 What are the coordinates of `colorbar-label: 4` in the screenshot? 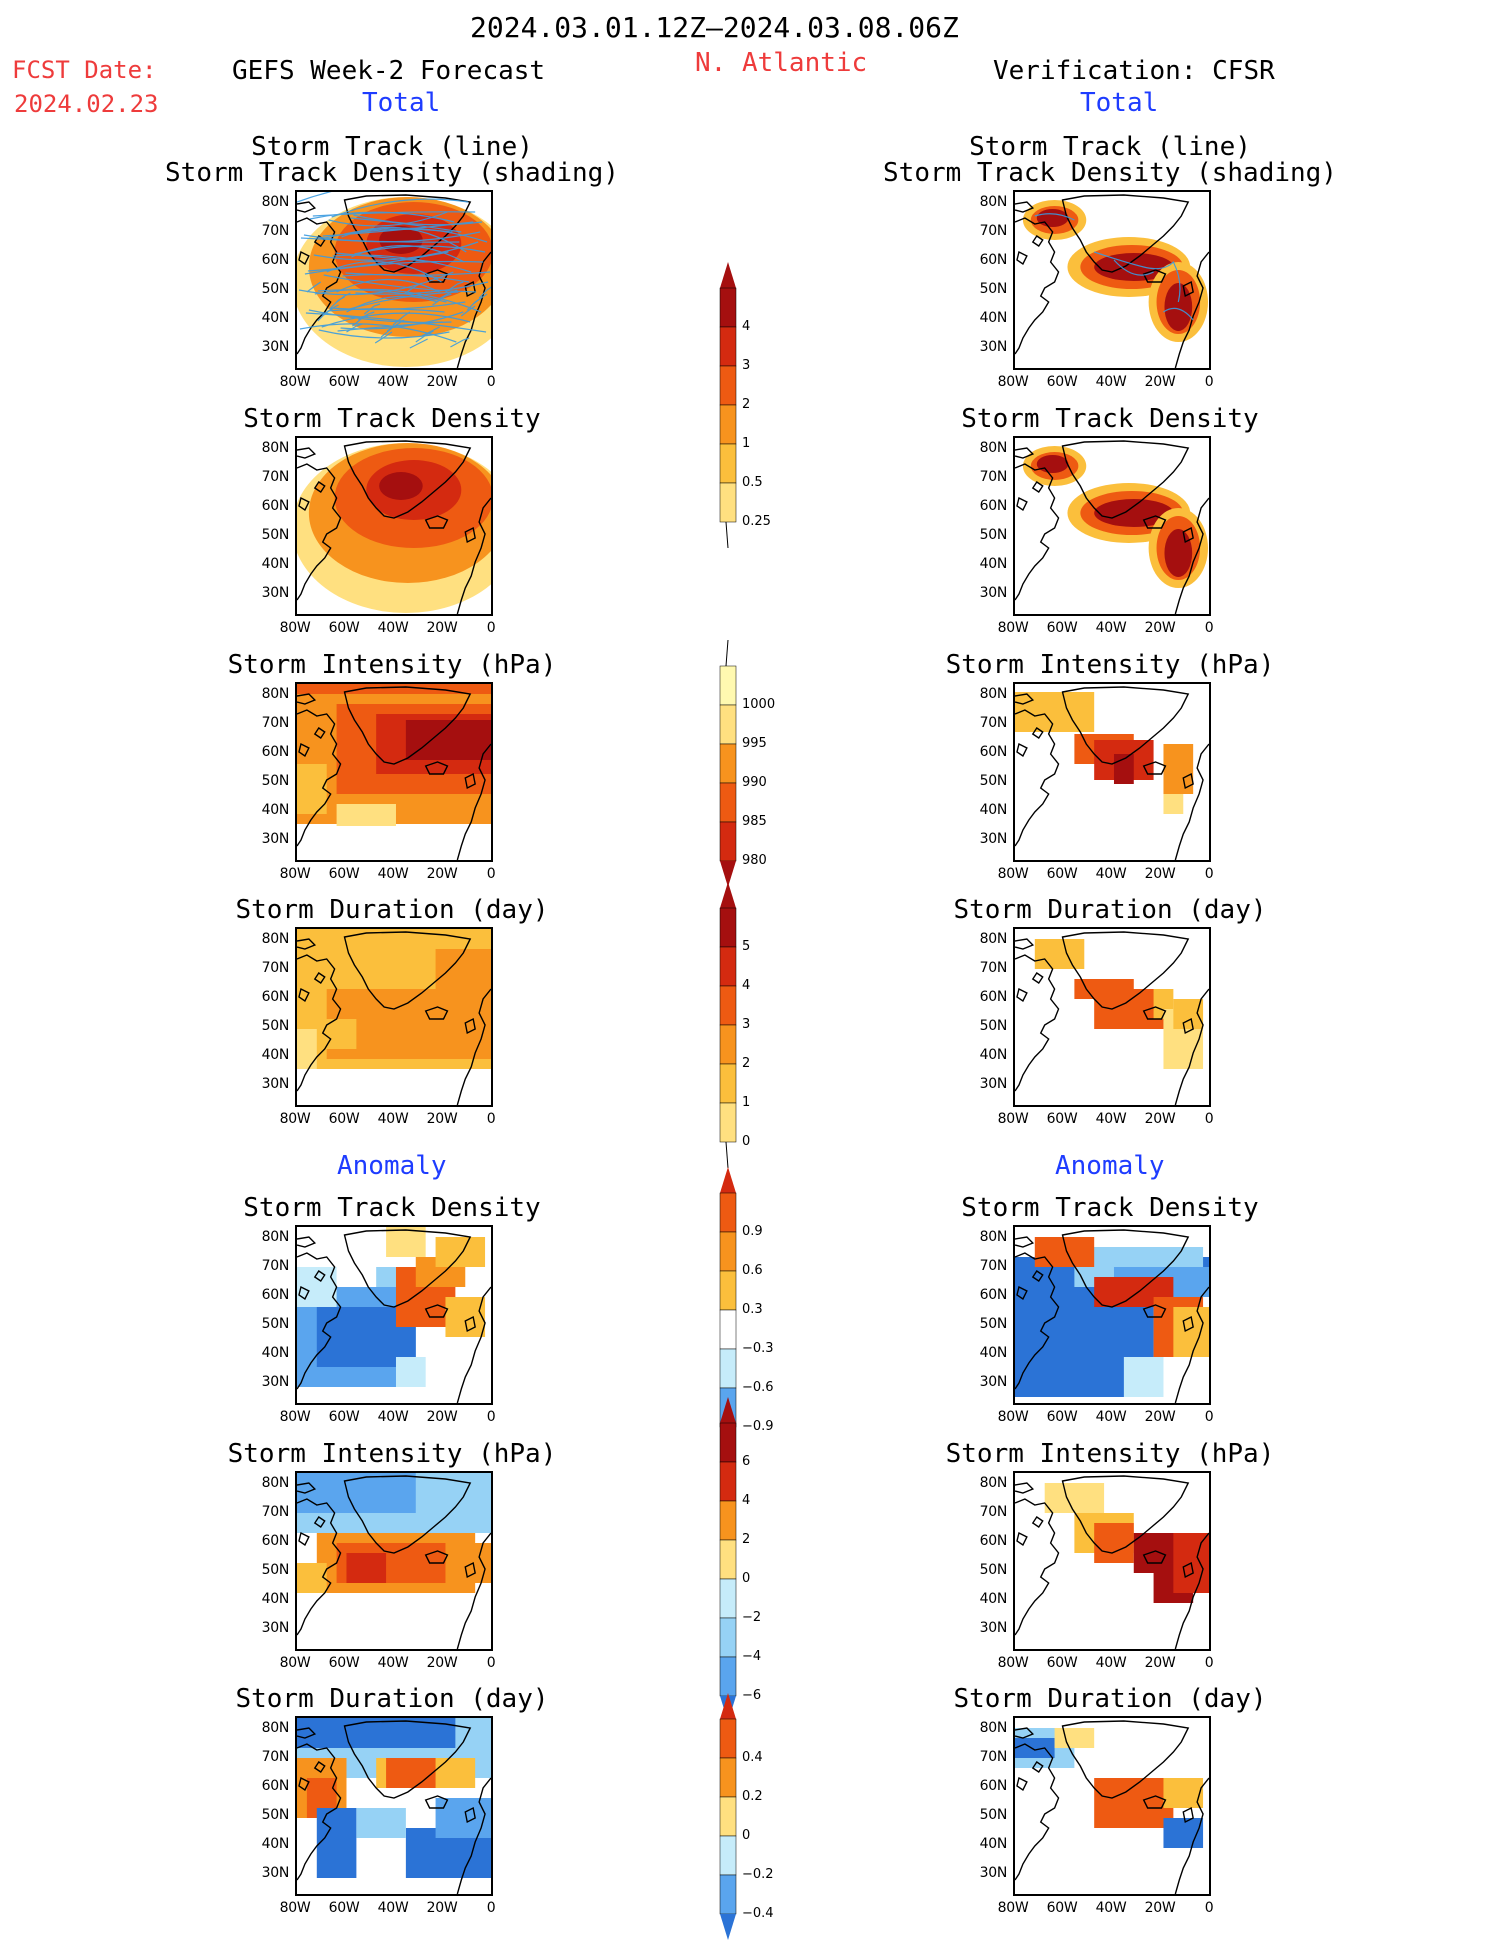 It's located at (746, 326).